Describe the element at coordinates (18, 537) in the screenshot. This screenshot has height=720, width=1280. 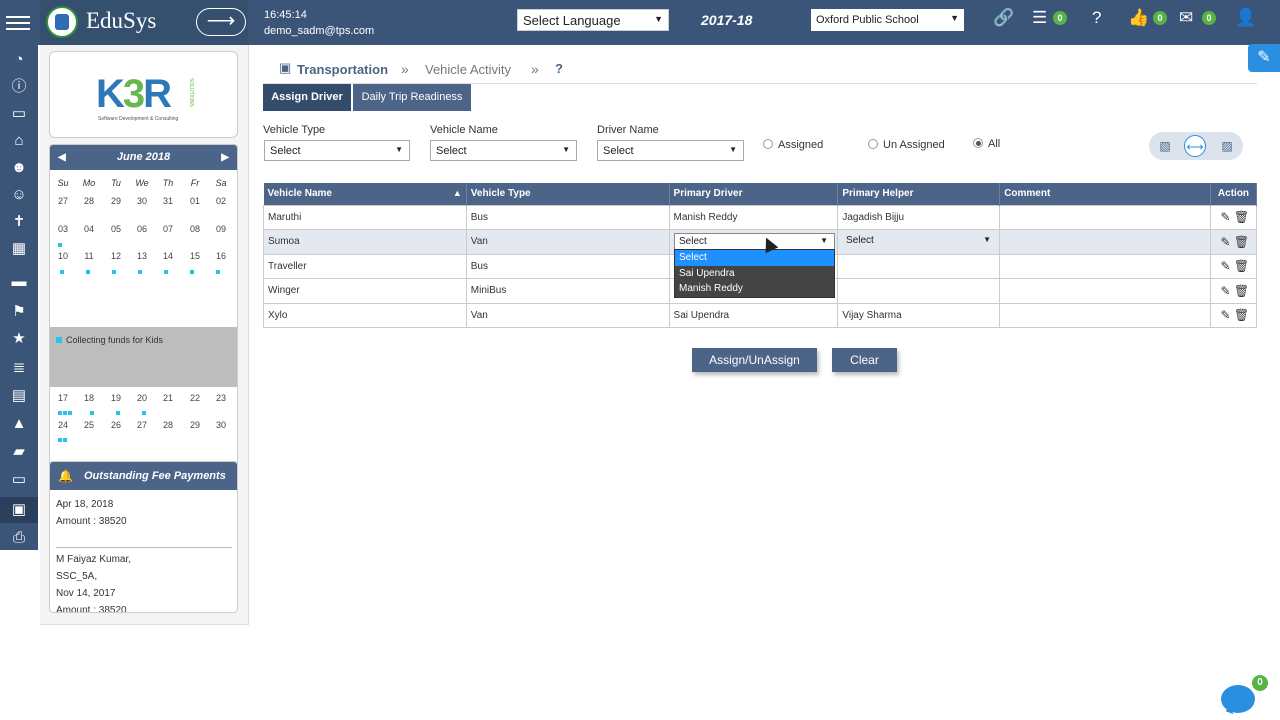
I see `print-icon: ⎙` at that location.